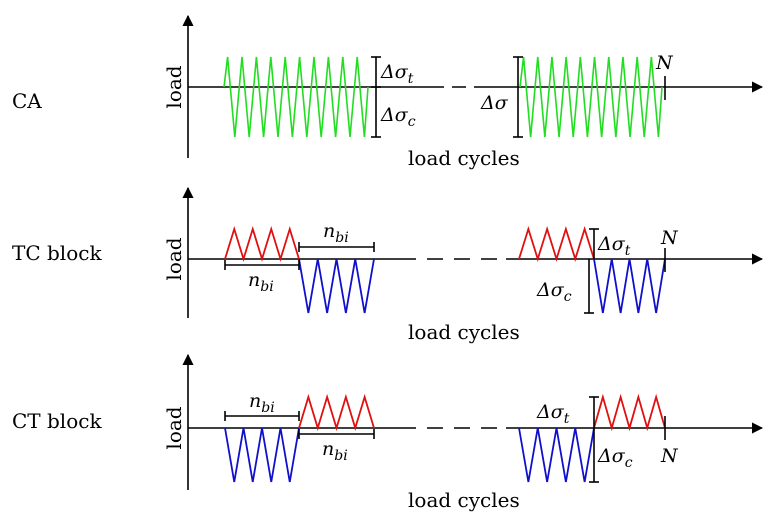  I want to click on compression-block-ct-right, so click(556, 455).